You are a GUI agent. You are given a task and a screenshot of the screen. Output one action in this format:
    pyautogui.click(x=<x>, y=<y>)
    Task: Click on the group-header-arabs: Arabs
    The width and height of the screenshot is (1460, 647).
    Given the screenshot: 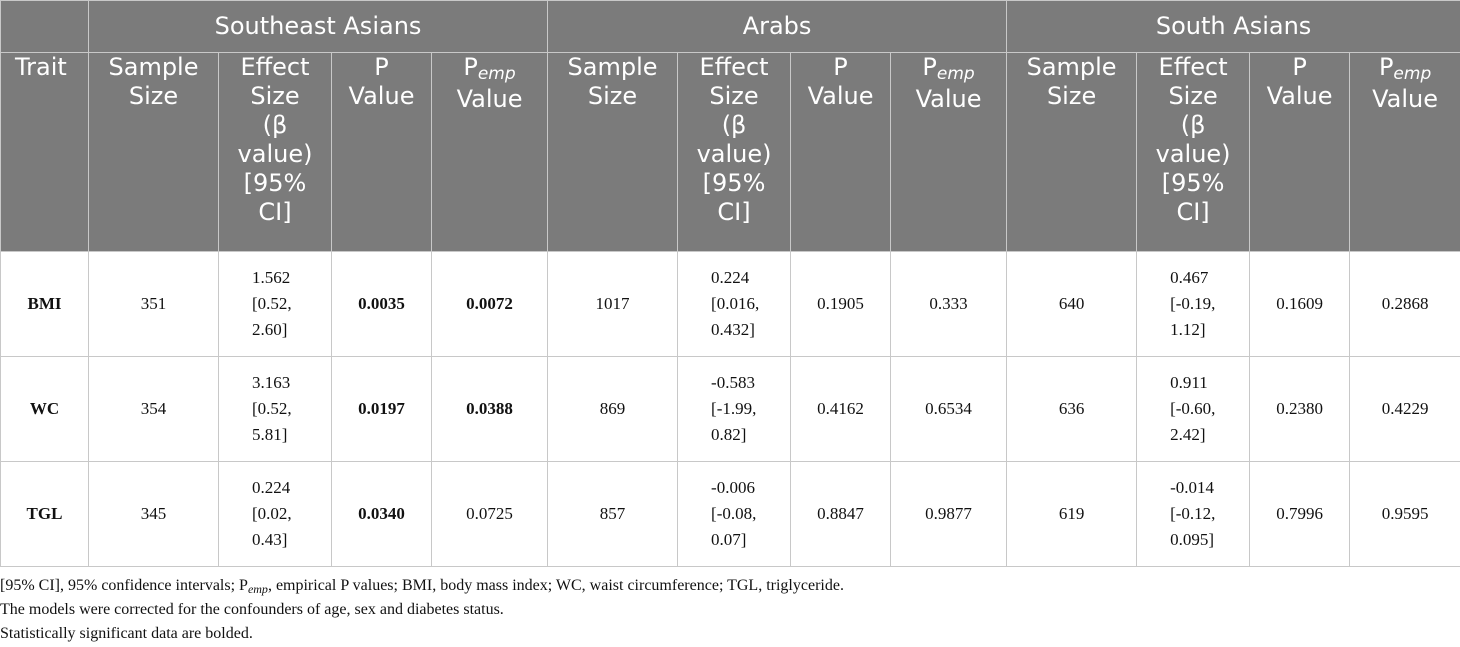 What is the action you would take?
    pyautogui.click(x=777, y=26)
    